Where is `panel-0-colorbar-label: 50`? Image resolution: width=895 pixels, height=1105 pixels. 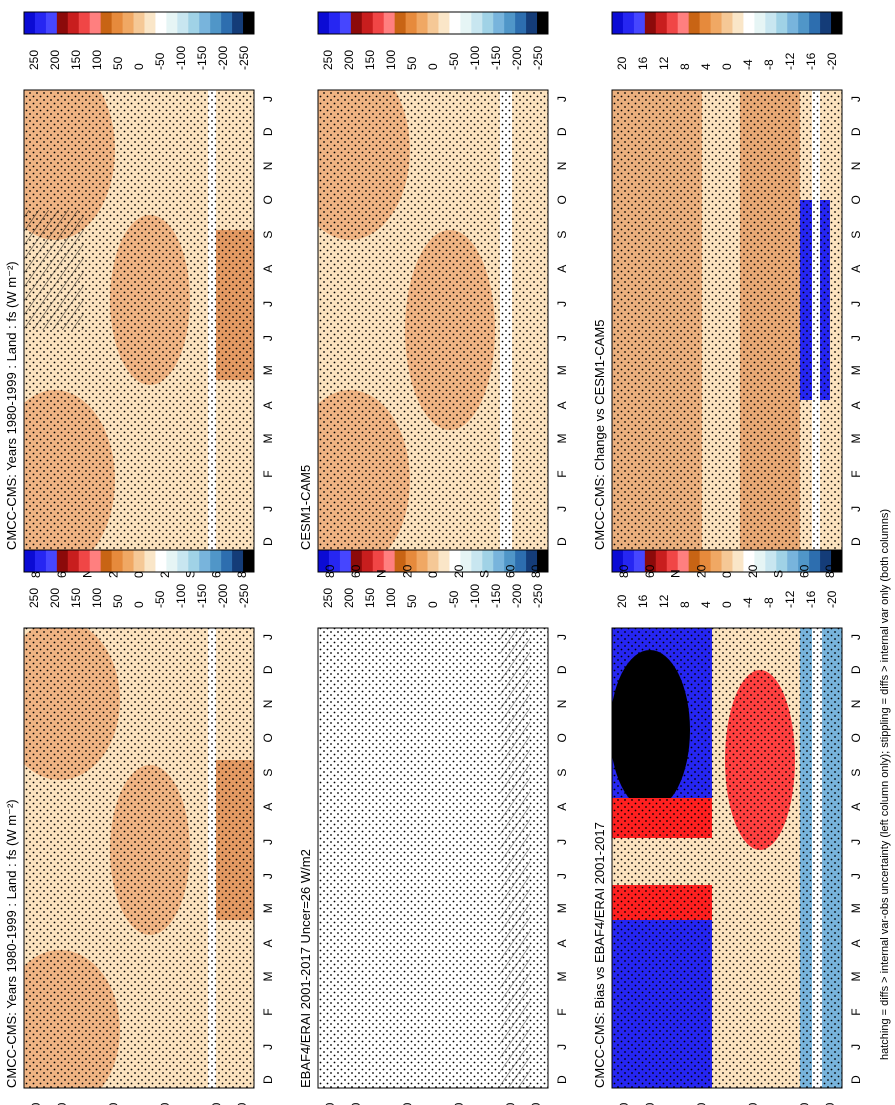
panel-0-colorbar-label: 50 is located at coordinates (118, 63).